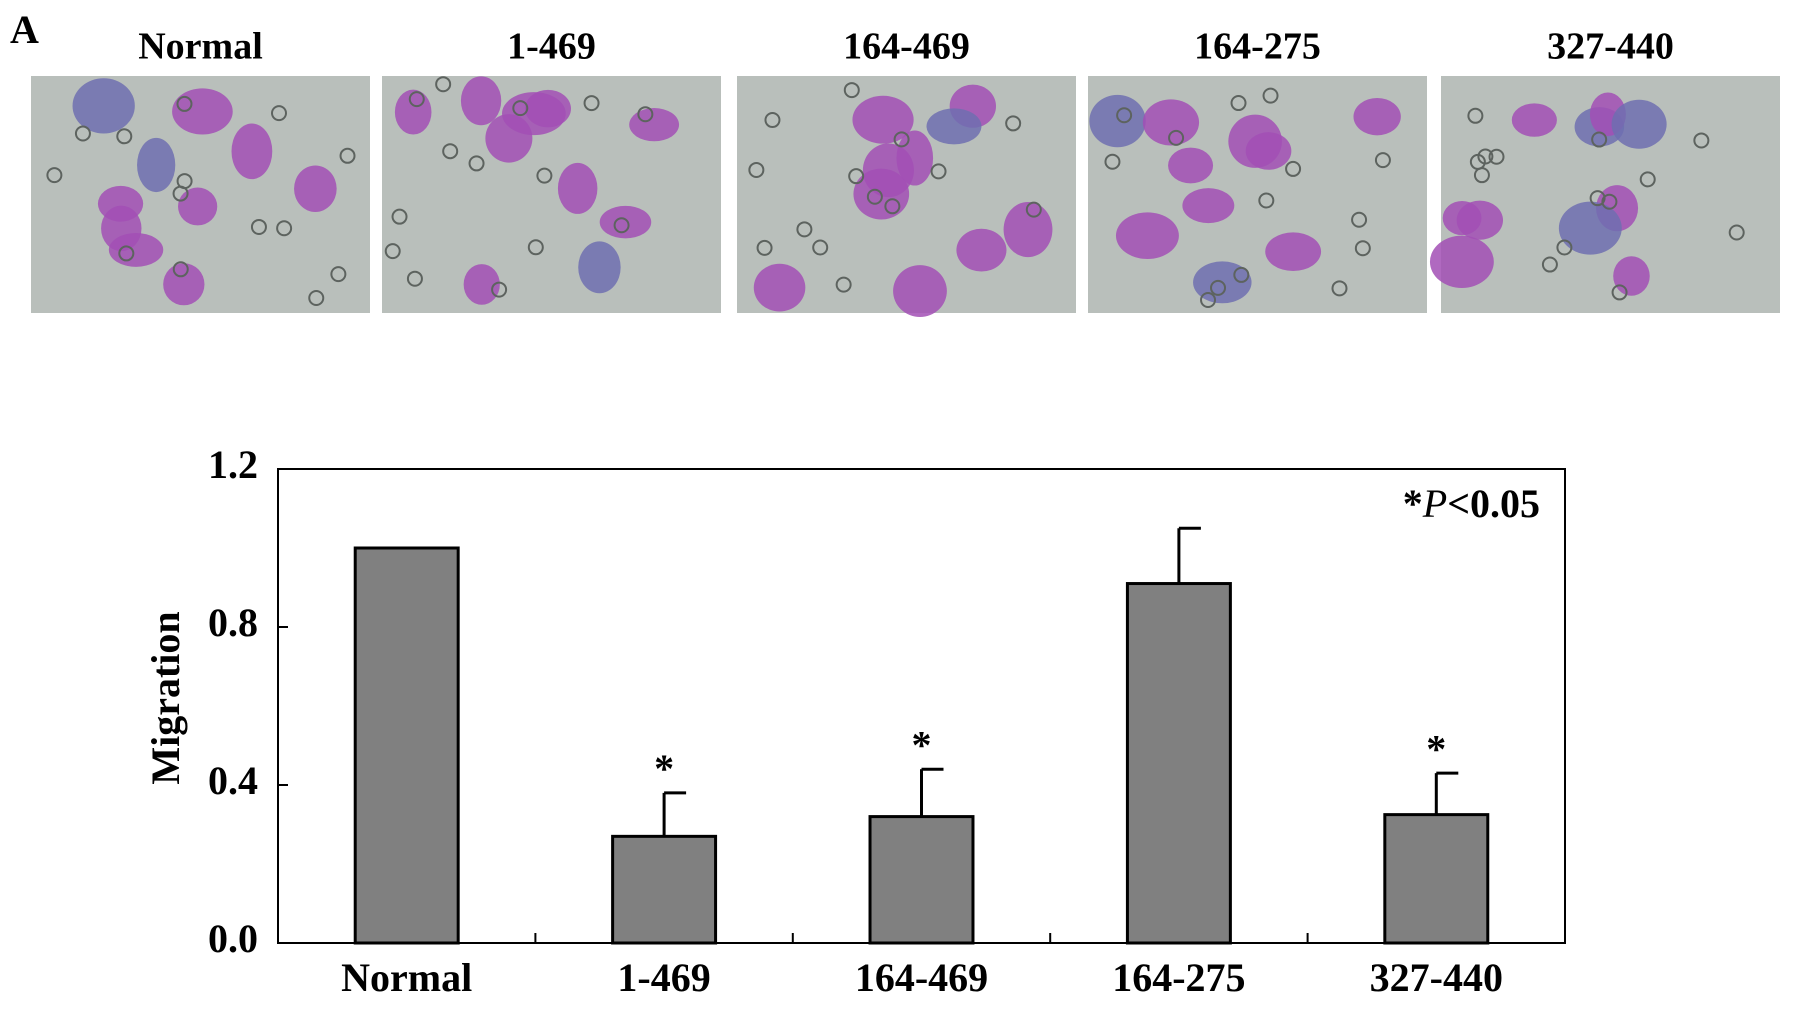  I want to click on x-tick-label: 327-440, so click(1436, 977).